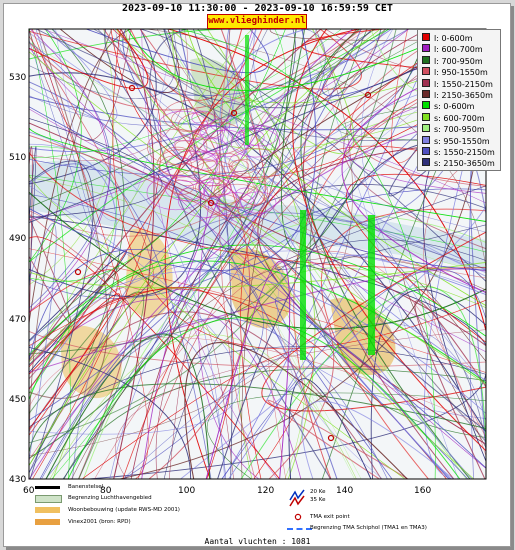 This screenshot has width=515, height=550. I want to click on legend-label: l: 600-700m, so click(458, 50).